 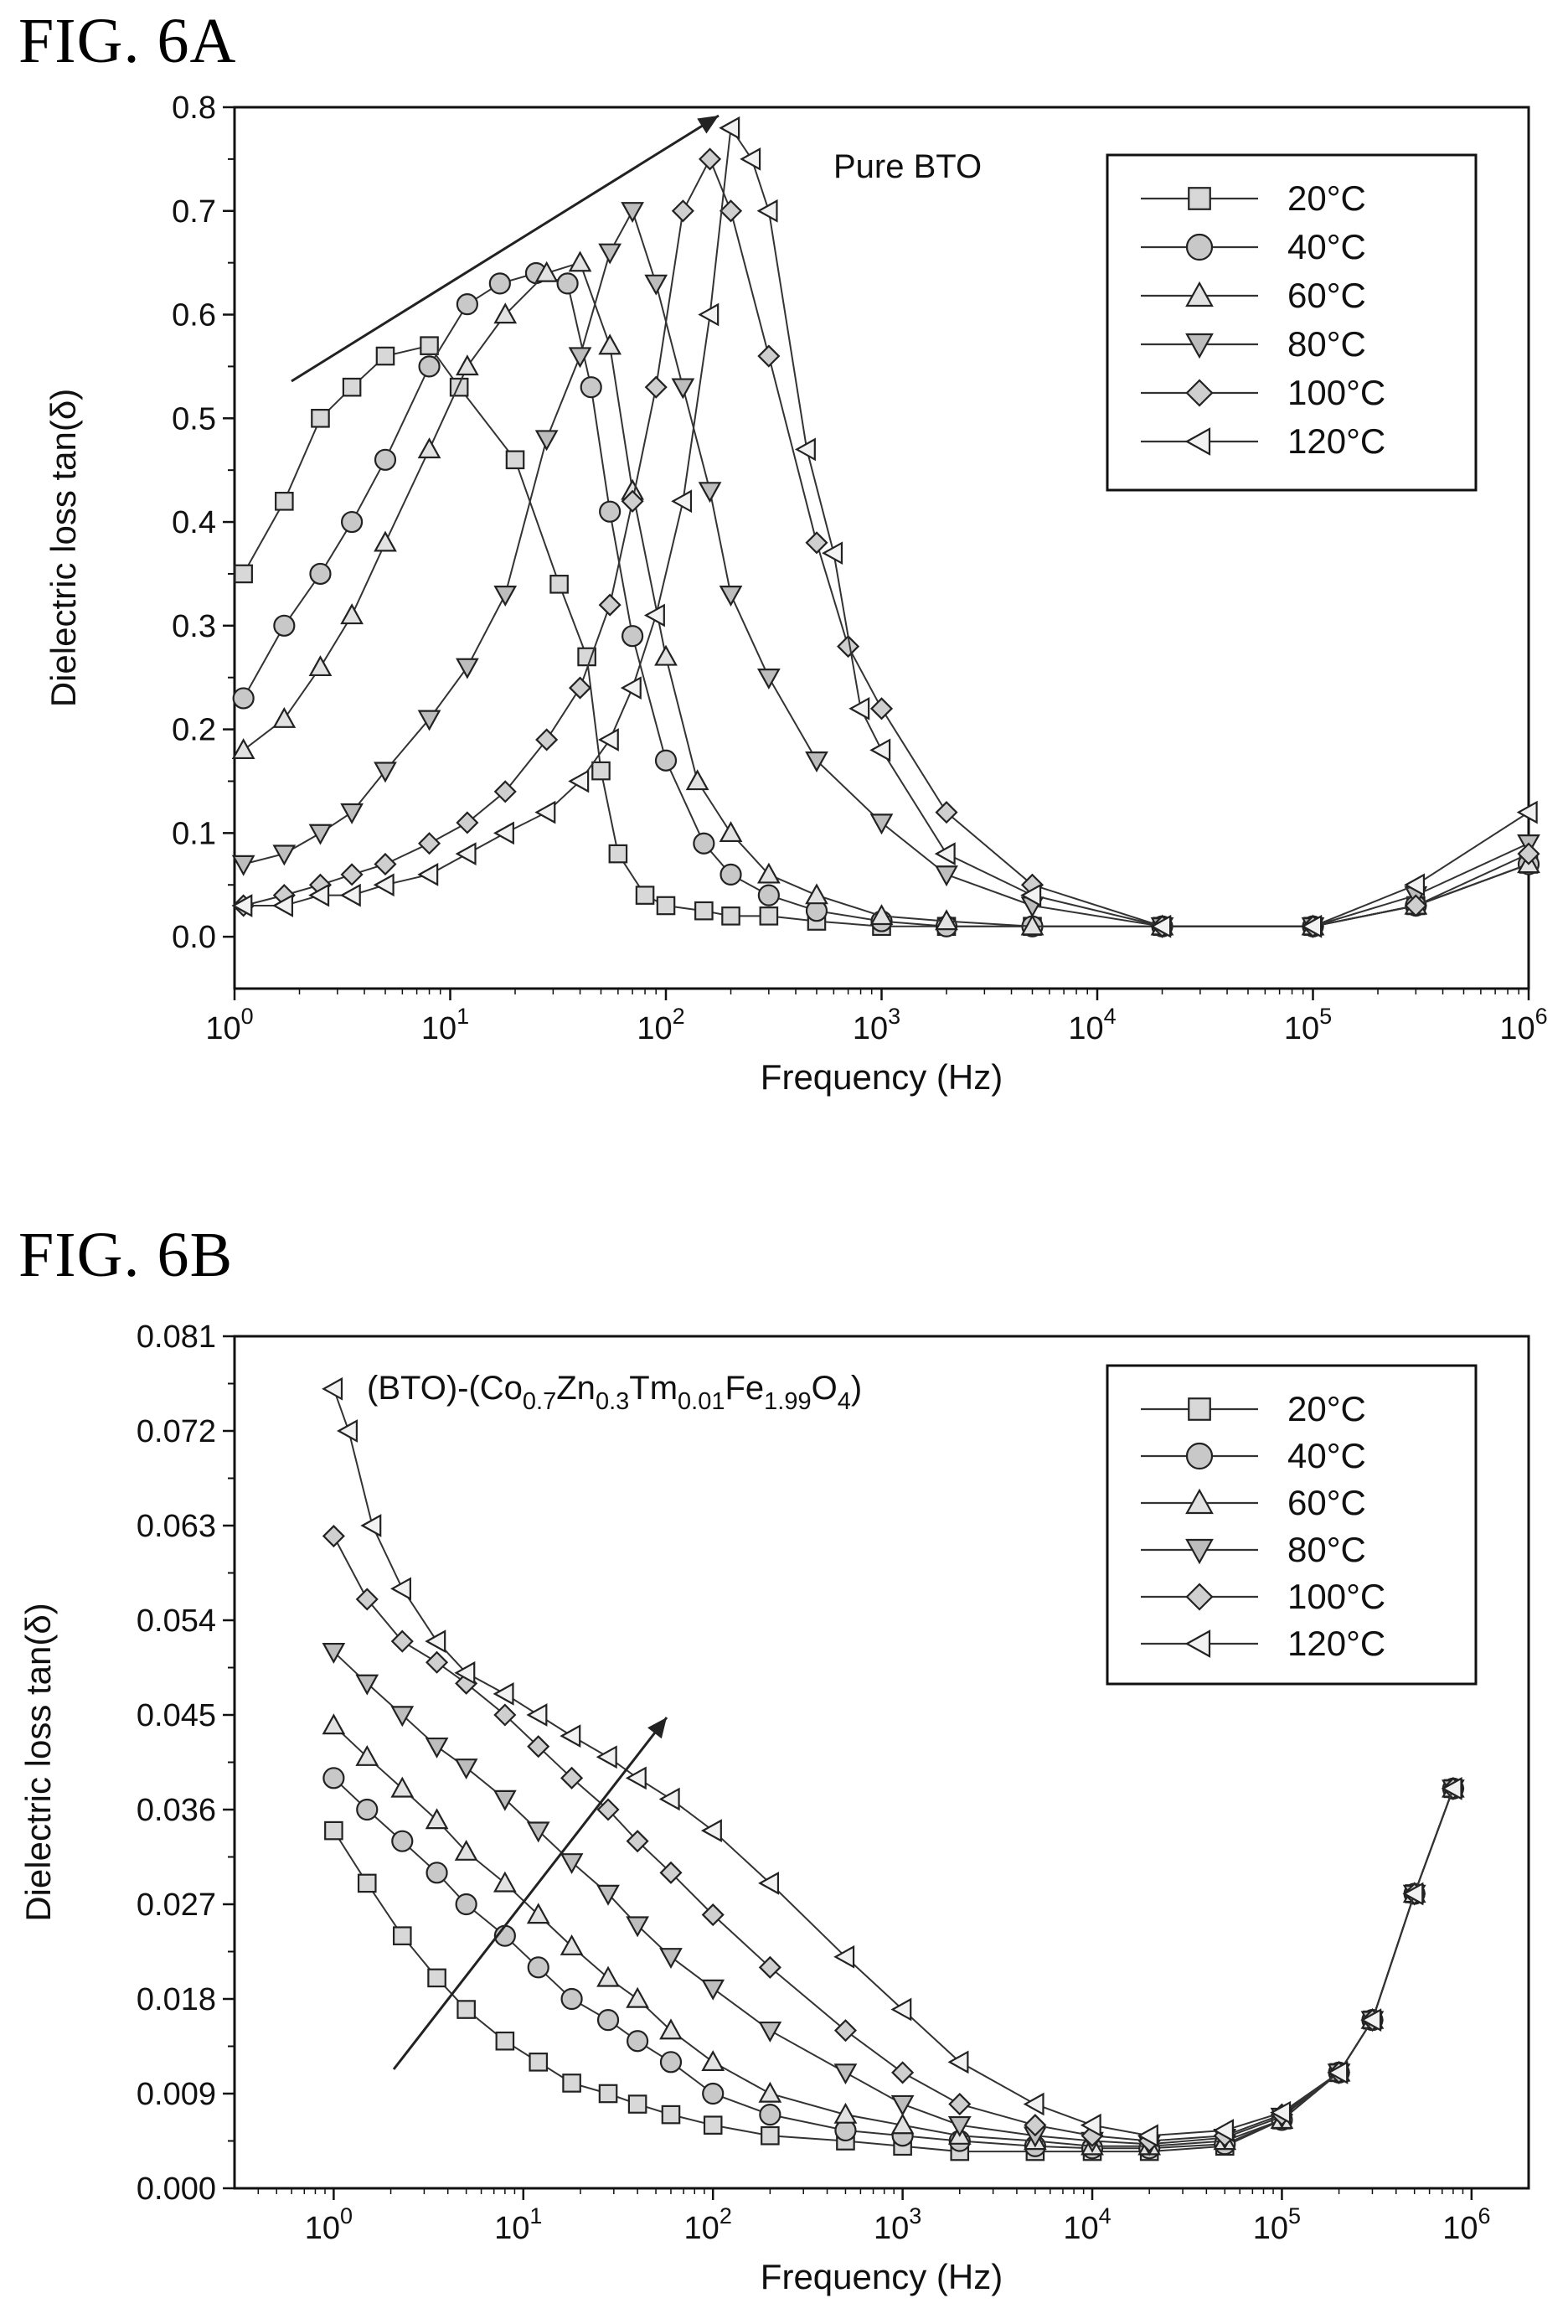 What do you see at coordinates (893, 1970) in the screenshot?
I see `series-20°C` at bounding box center [893, 1970].